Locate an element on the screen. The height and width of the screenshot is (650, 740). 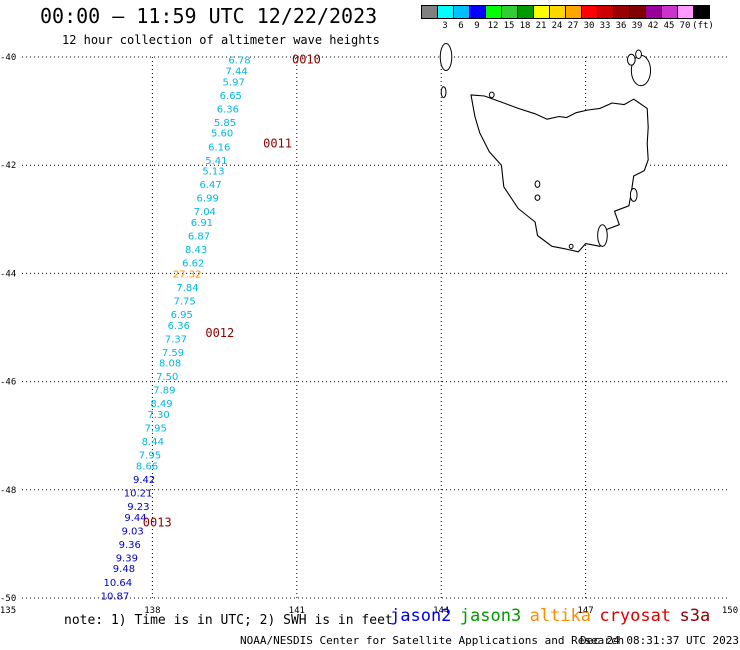
wave-height-value: 9.39 is located at coordinates (127, 558).